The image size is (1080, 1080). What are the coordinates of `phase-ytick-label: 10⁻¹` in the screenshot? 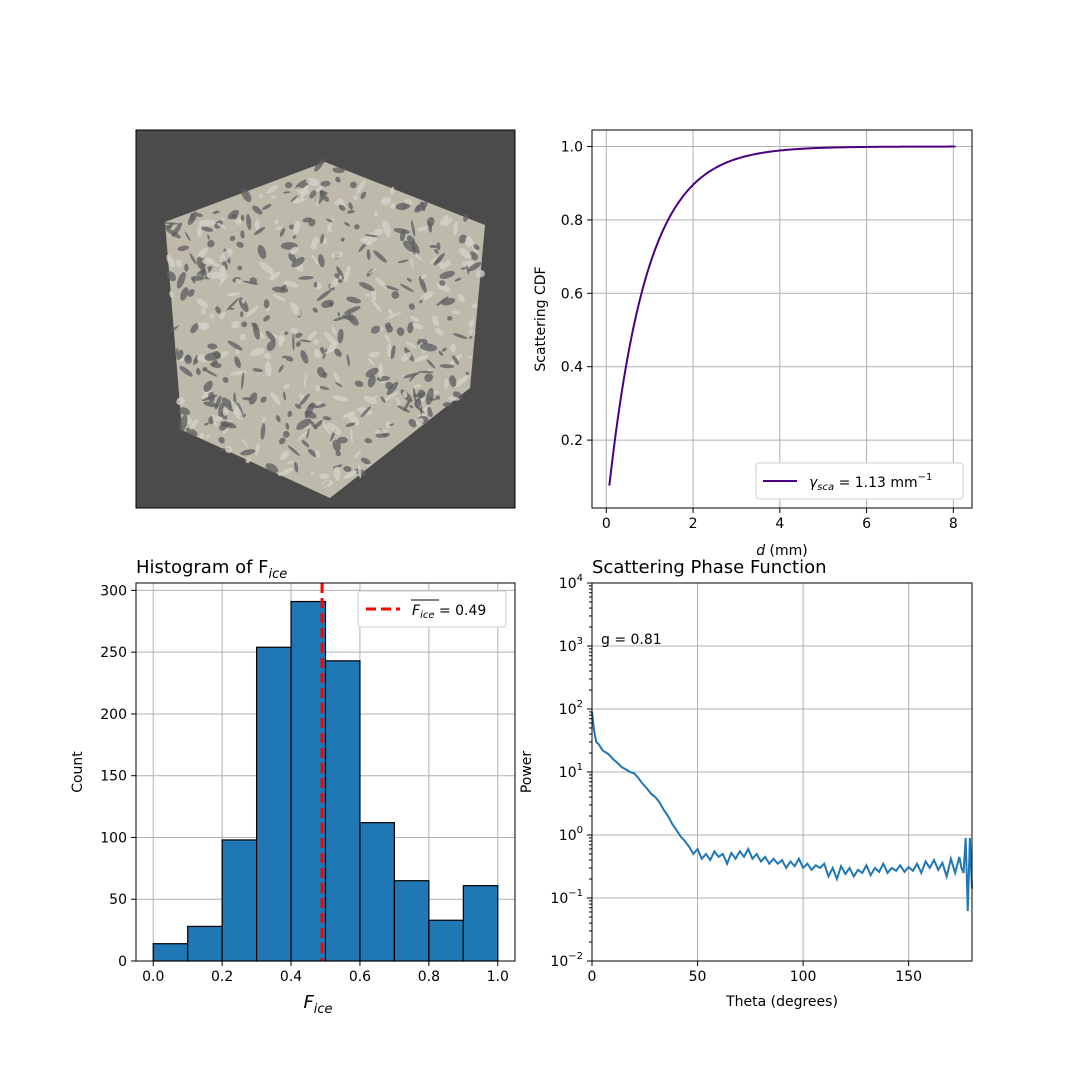 It's located at (566, 897).